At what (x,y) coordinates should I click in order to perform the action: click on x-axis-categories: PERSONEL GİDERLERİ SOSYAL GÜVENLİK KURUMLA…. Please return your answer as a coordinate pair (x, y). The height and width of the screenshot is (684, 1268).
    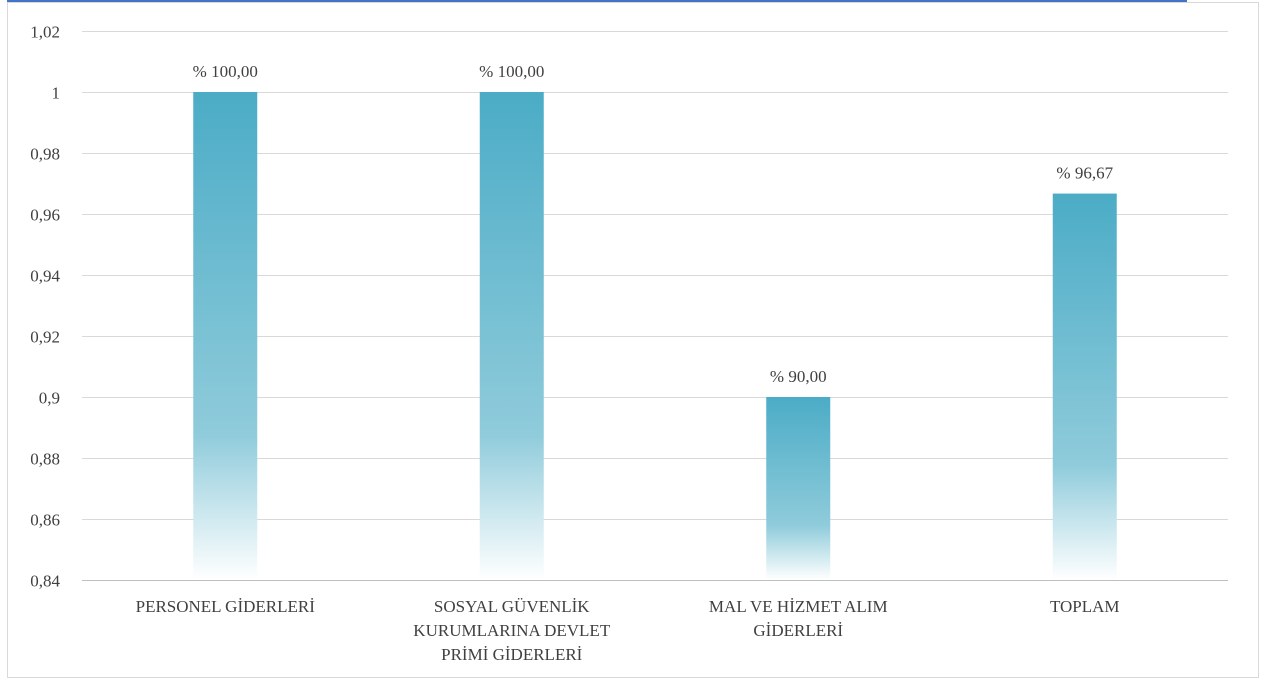
    Looking at the image, I should click on (628, 630).